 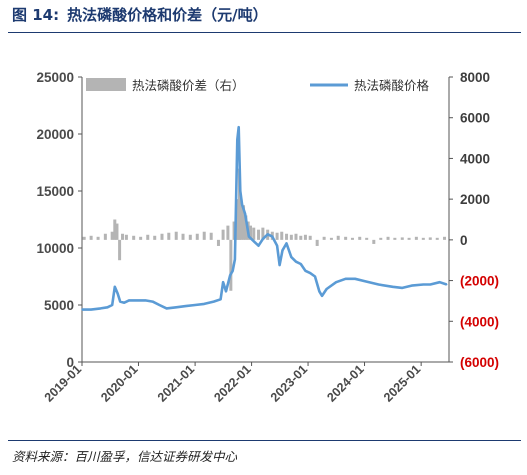 What do you see at coordinates (475, 158) in the screenshot?
I see `right-tick-label: 4000` at bounding box center [475, 158].